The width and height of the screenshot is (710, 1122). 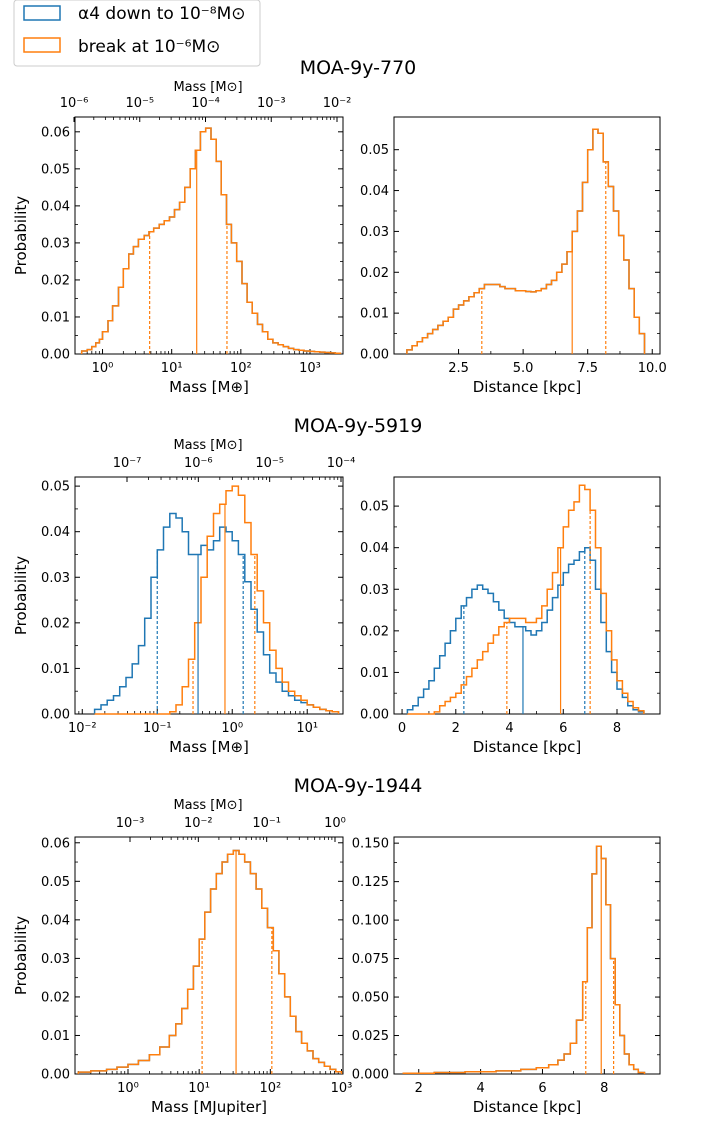 I want to click on top-axis-label-1944: Mass [M⊙], so click(x=207, y=805).